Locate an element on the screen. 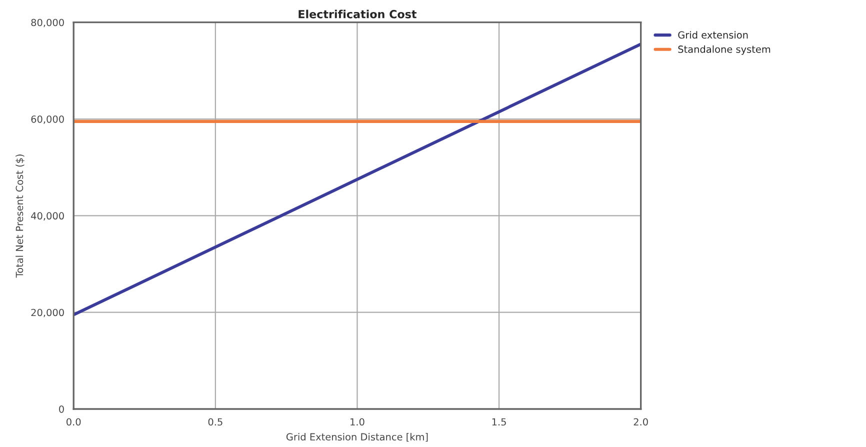 The width and height of the screenshot is (866, 447). x-axis-title: Grid Extension Distance [km] is located at coordinates (357, 437).